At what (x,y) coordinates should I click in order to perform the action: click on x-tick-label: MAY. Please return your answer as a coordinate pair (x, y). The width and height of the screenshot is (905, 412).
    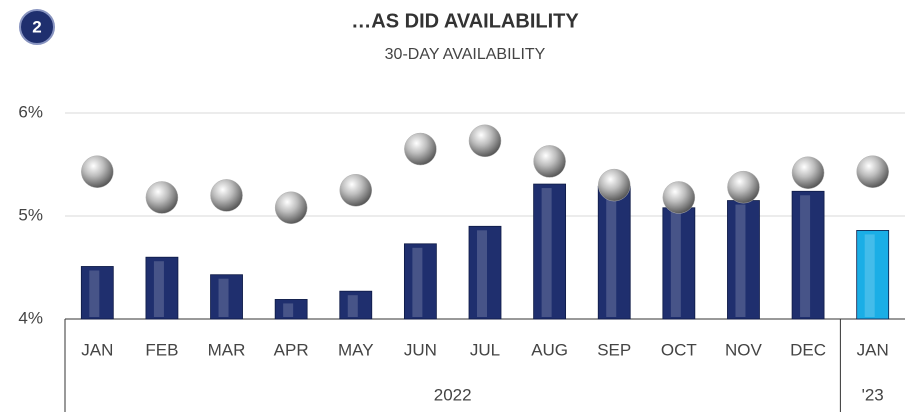
    Looking at the image, I should click on (356, 349).